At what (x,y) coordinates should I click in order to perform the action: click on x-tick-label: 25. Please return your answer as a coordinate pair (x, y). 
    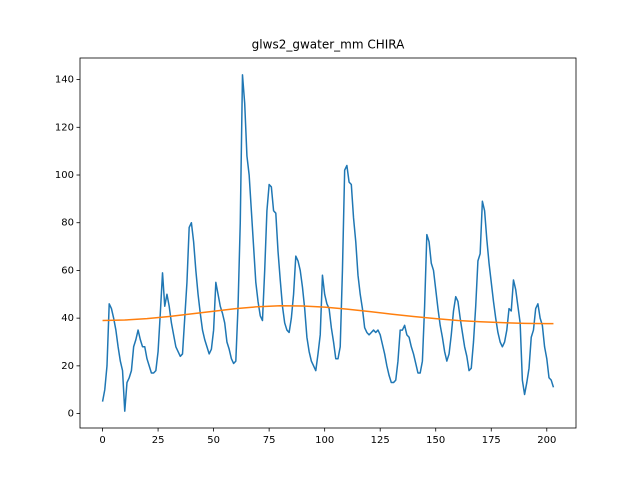
    Looking at the image, I should click on (158, 440).